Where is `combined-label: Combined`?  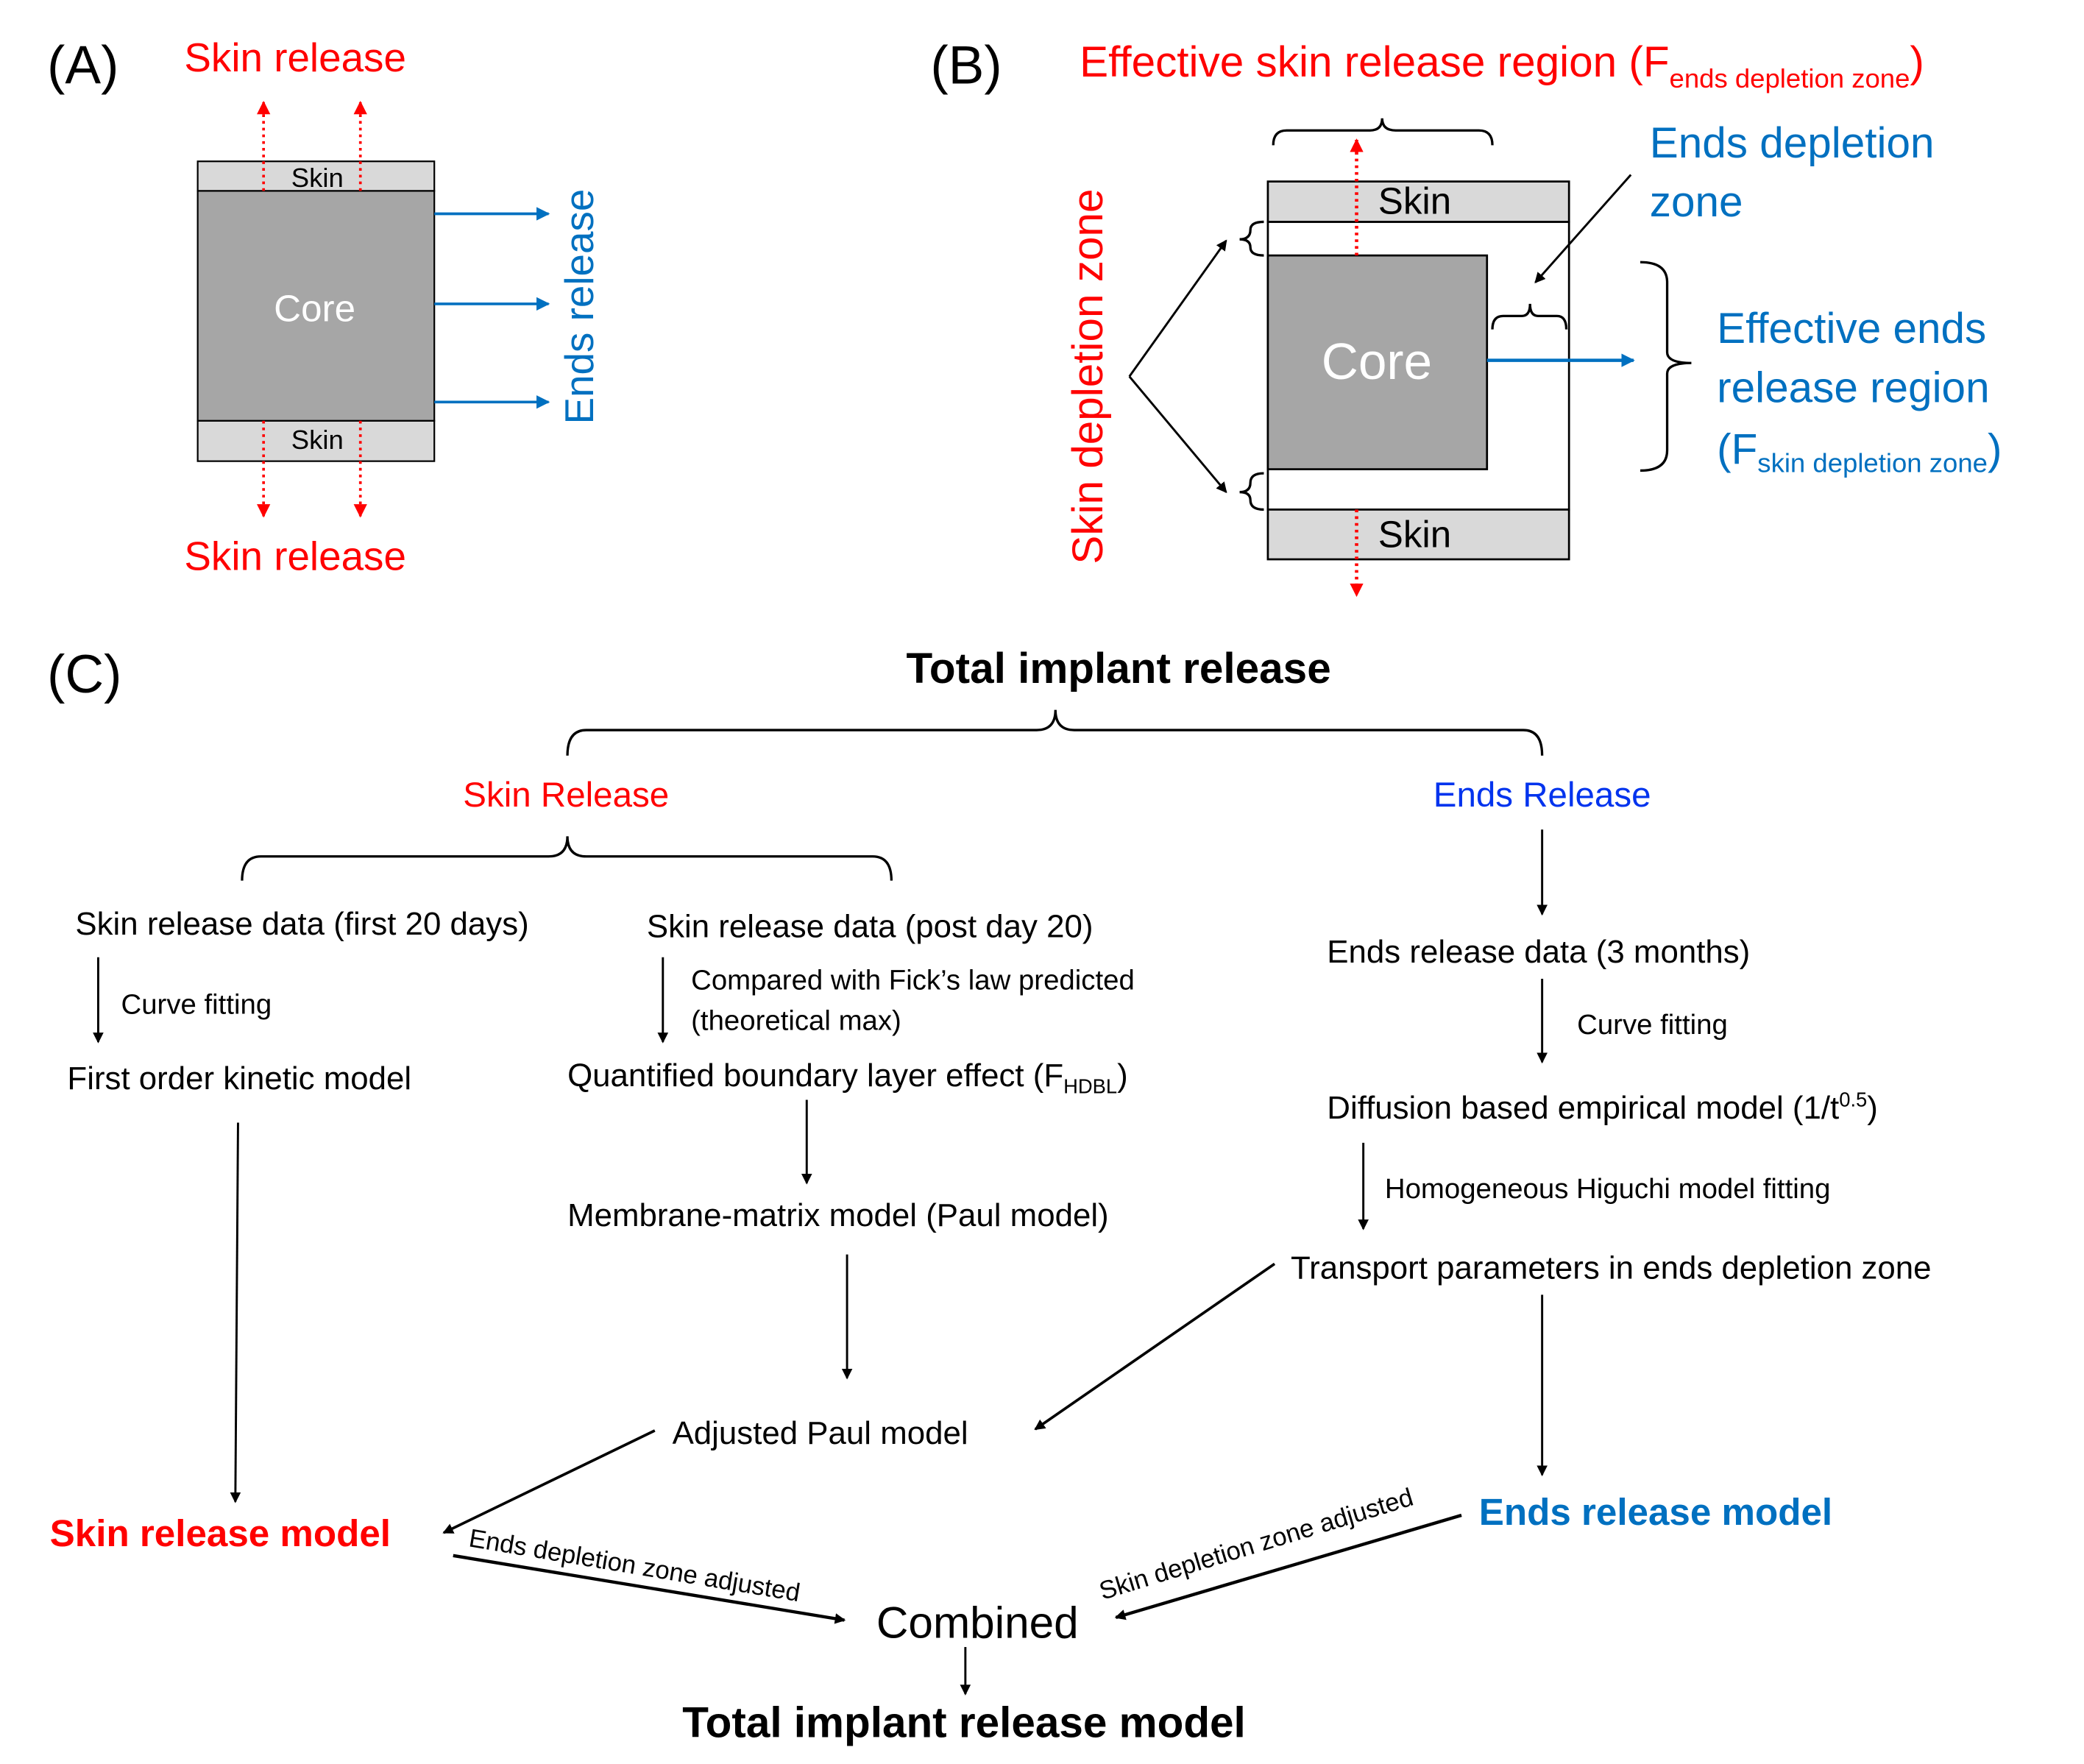 combined-label: Combined is located at coordinates (977, 1622).